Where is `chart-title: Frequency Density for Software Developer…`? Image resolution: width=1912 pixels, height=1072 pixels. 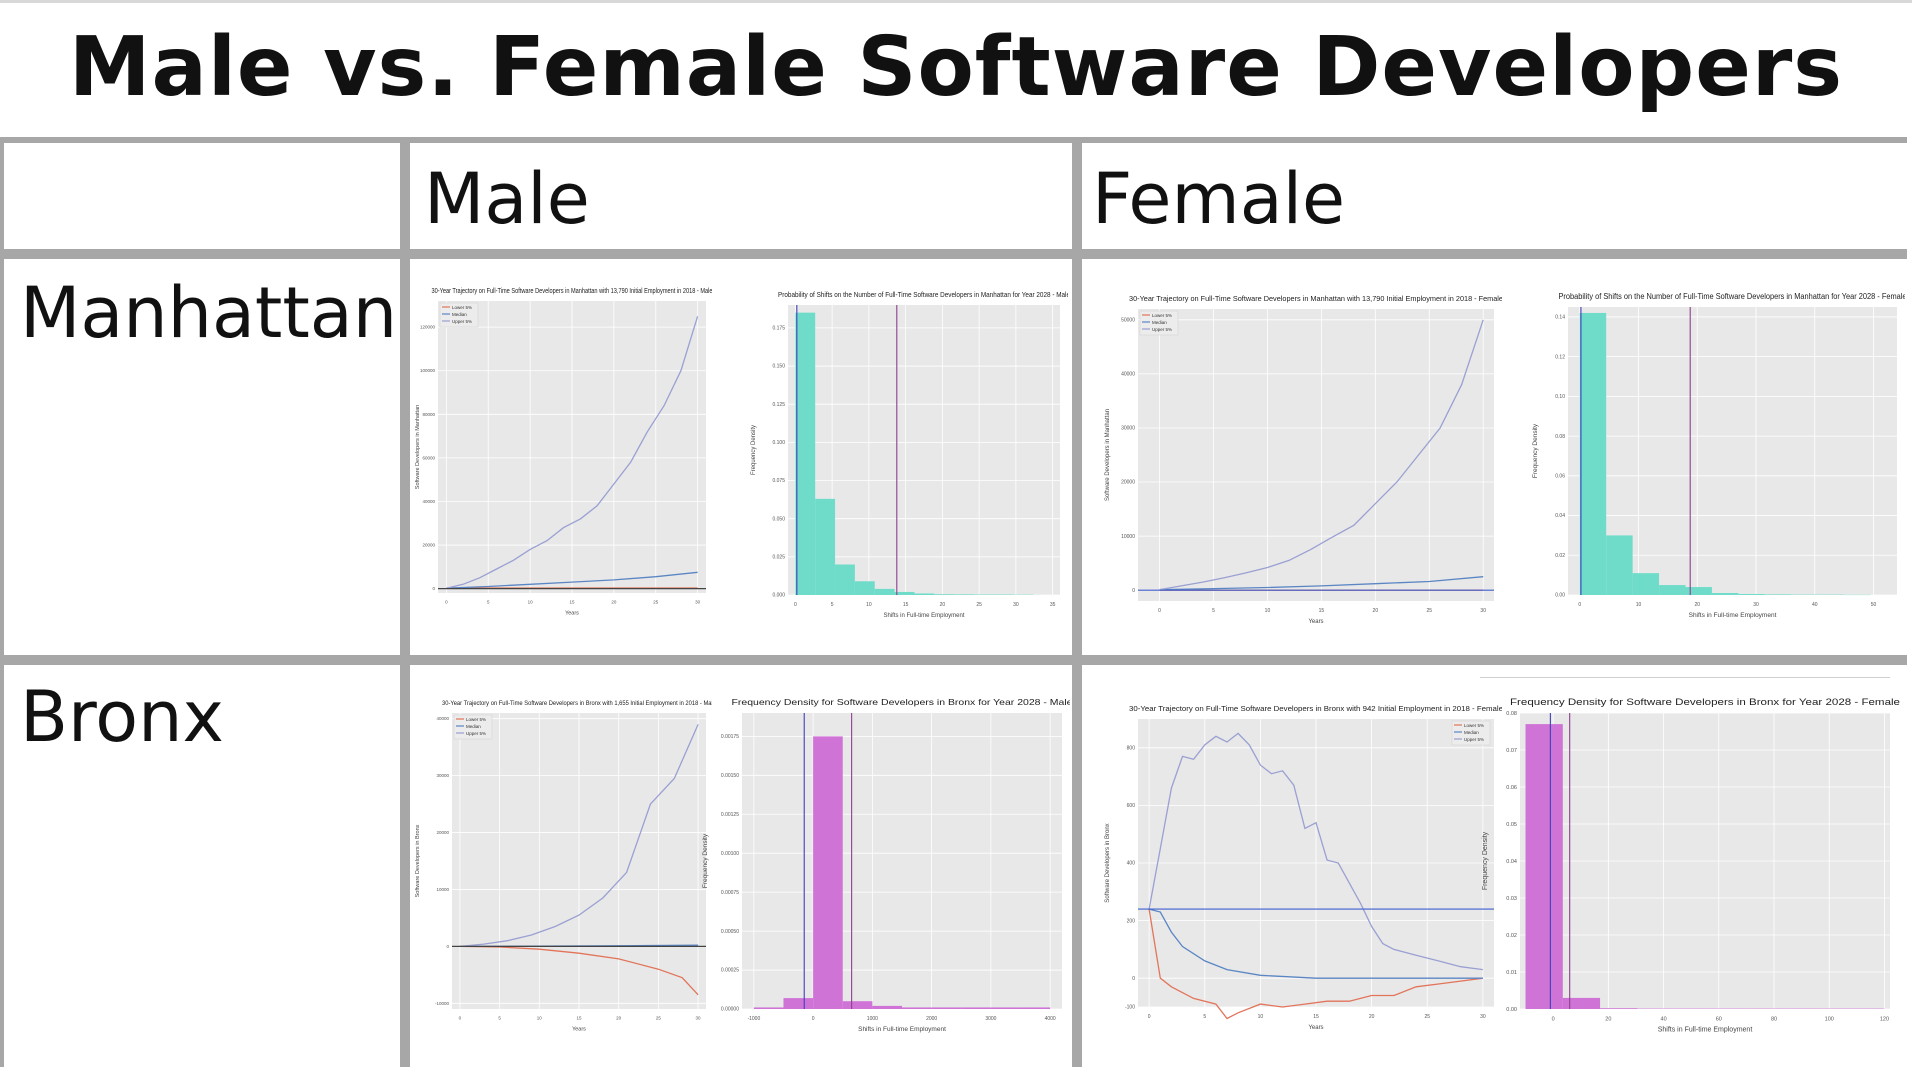 chart-title: Frequency Density for Software Developer… is located at coordinates (901, 702).